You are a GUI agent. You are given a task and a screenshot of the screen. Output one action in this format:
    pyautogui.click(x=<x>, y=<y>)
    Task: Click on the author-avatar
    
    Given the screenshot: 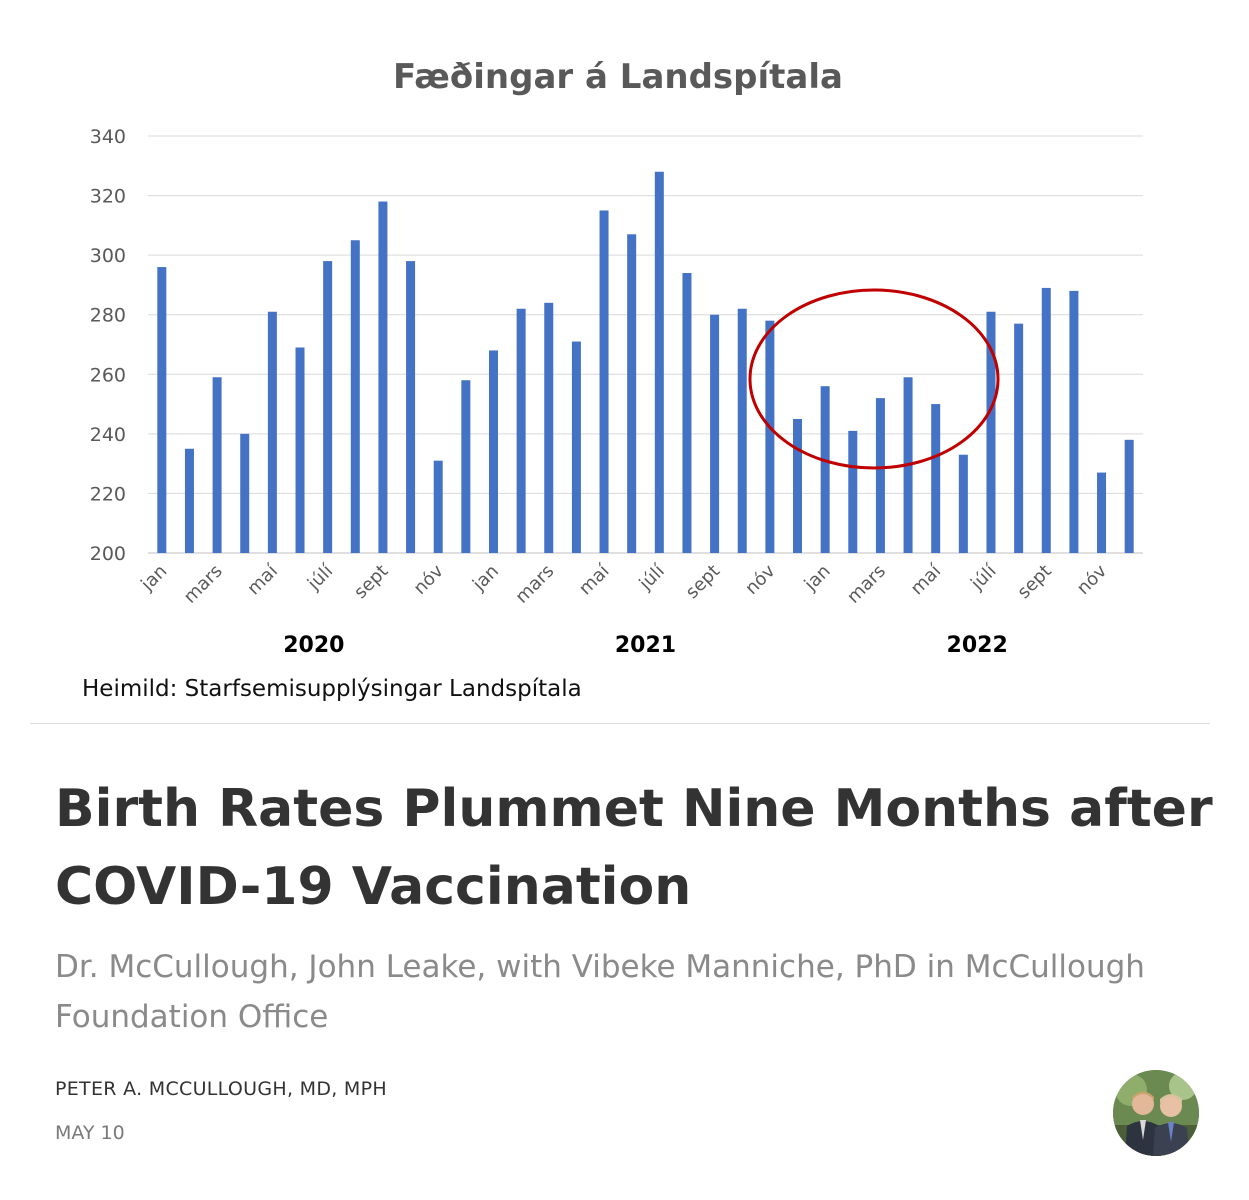 What is the action you would take?
    pyautogui.click(x=1156, y=1113)
    